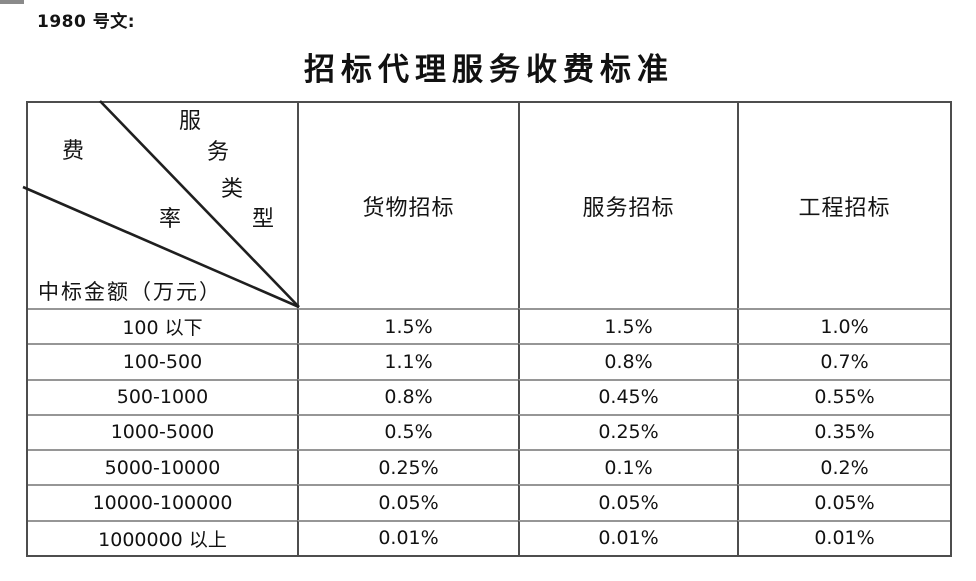  I want to click on corner-label-service-type-char: 务, so click(218, 152).